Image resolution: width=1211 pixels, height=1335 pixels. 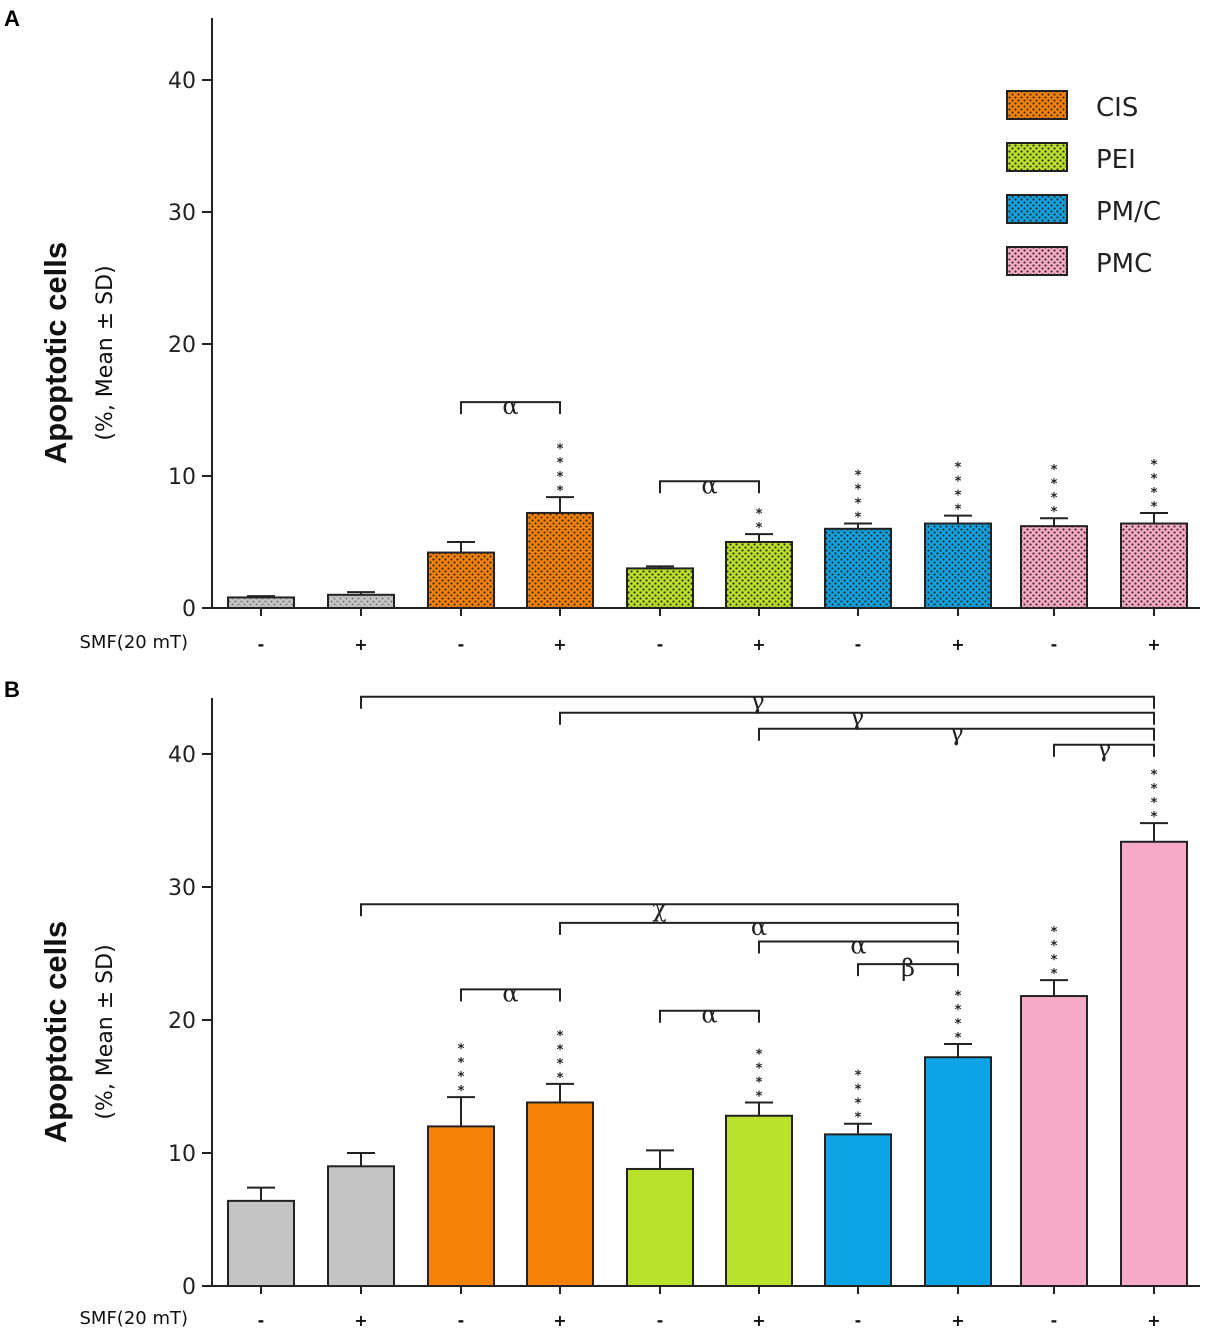 What do you see at coordinates (1117, 108) in the screenshot?
I see `legend-label-cis: CIS` at bounding box center [1117, 108].